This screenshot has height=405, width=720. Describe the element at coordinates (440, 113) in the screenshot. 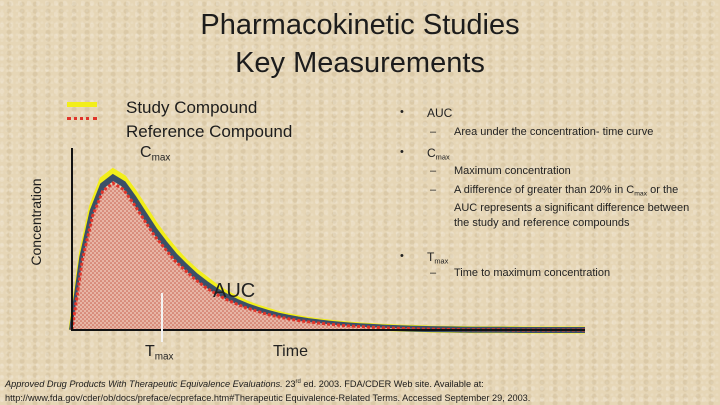

I see `bullet-auc-term: AUC` at that location.